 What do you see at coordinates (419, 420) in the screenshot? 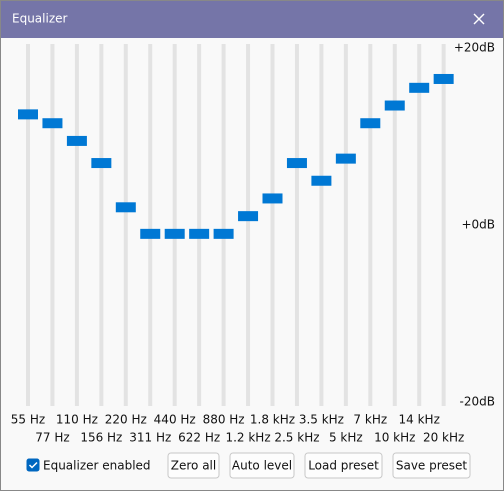
I see `band-label: 14 kHz` at bounding box center [419, 420].